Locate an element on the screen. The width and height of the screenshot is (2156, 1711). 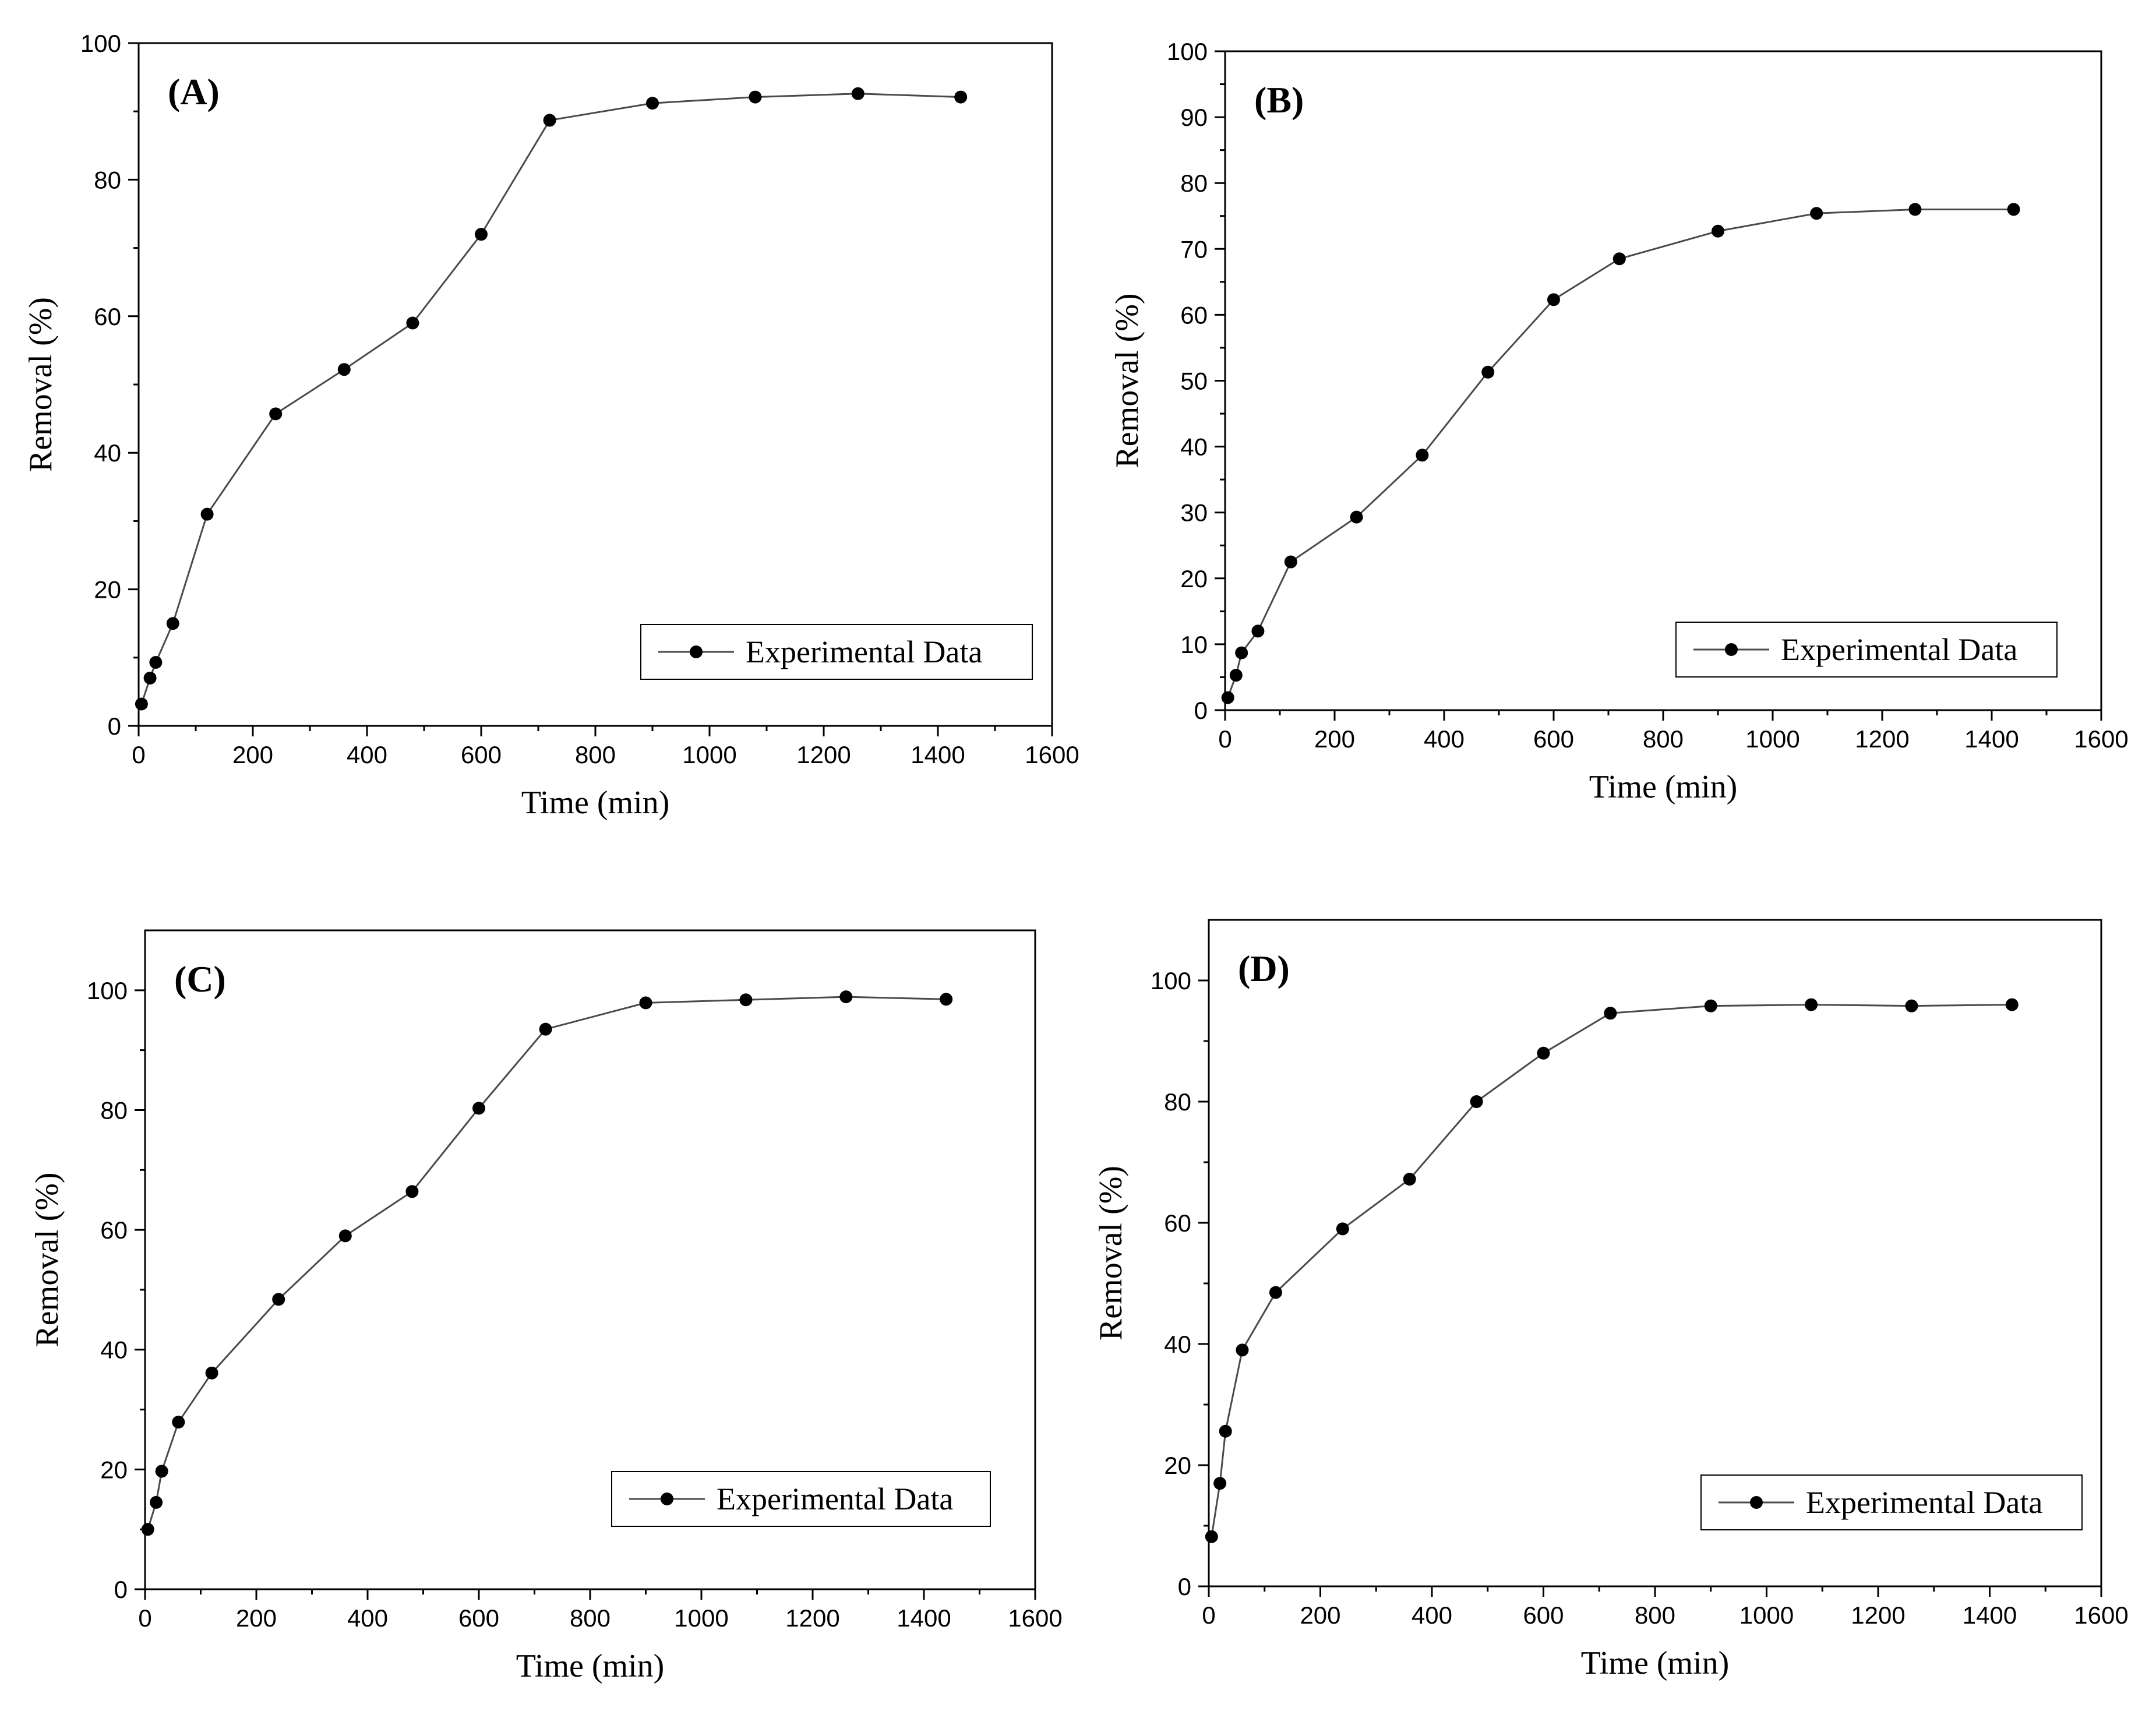
y-tick-label: 10 is located at coordinates (1194, 644).